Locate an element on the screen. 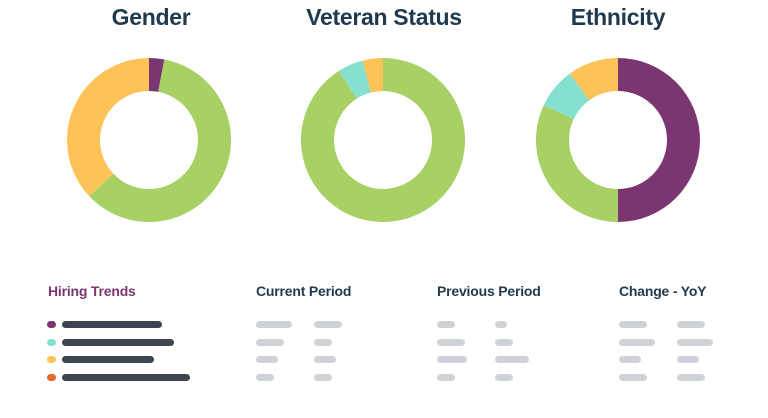  legend-dot-yellow is located at coordinates (51, 359).